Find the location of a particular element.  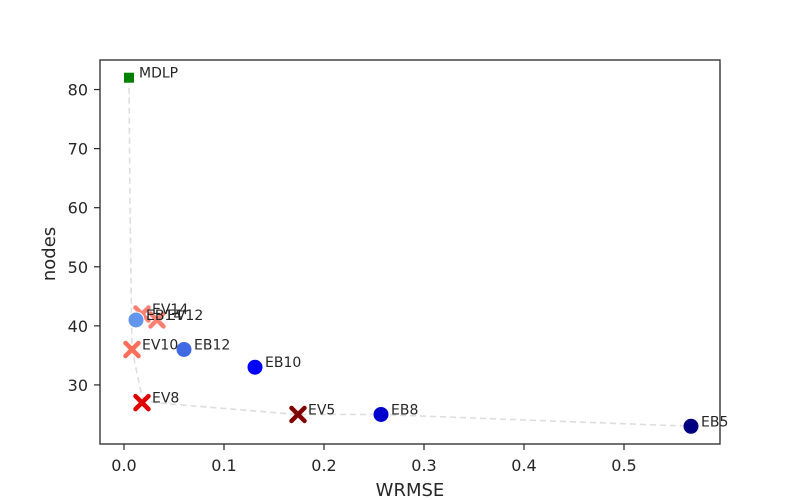

y-tick-label: 60 is located at coordinates (78, 208).